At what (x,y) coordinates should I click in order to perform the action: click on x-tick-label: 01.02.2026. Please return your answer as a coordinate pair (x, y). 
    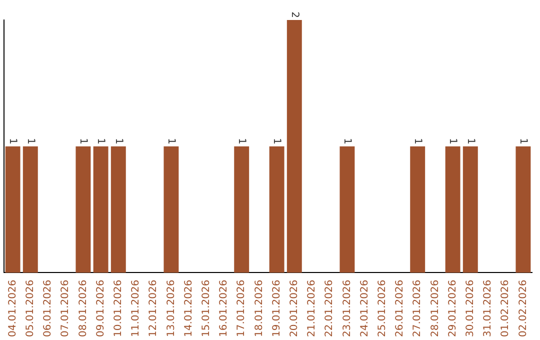
    Looking at the image, I should click on (506, 309).